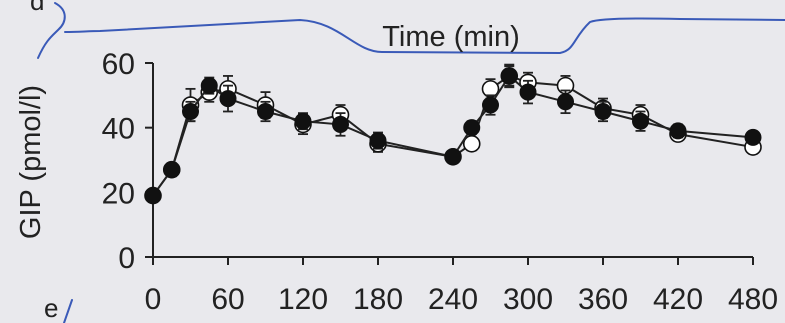 The width and height of the screenshot is (785, 323). Describe the element at coordinates (303, 299) in the screenshot. I see `x-tick-label: 120` at that location.